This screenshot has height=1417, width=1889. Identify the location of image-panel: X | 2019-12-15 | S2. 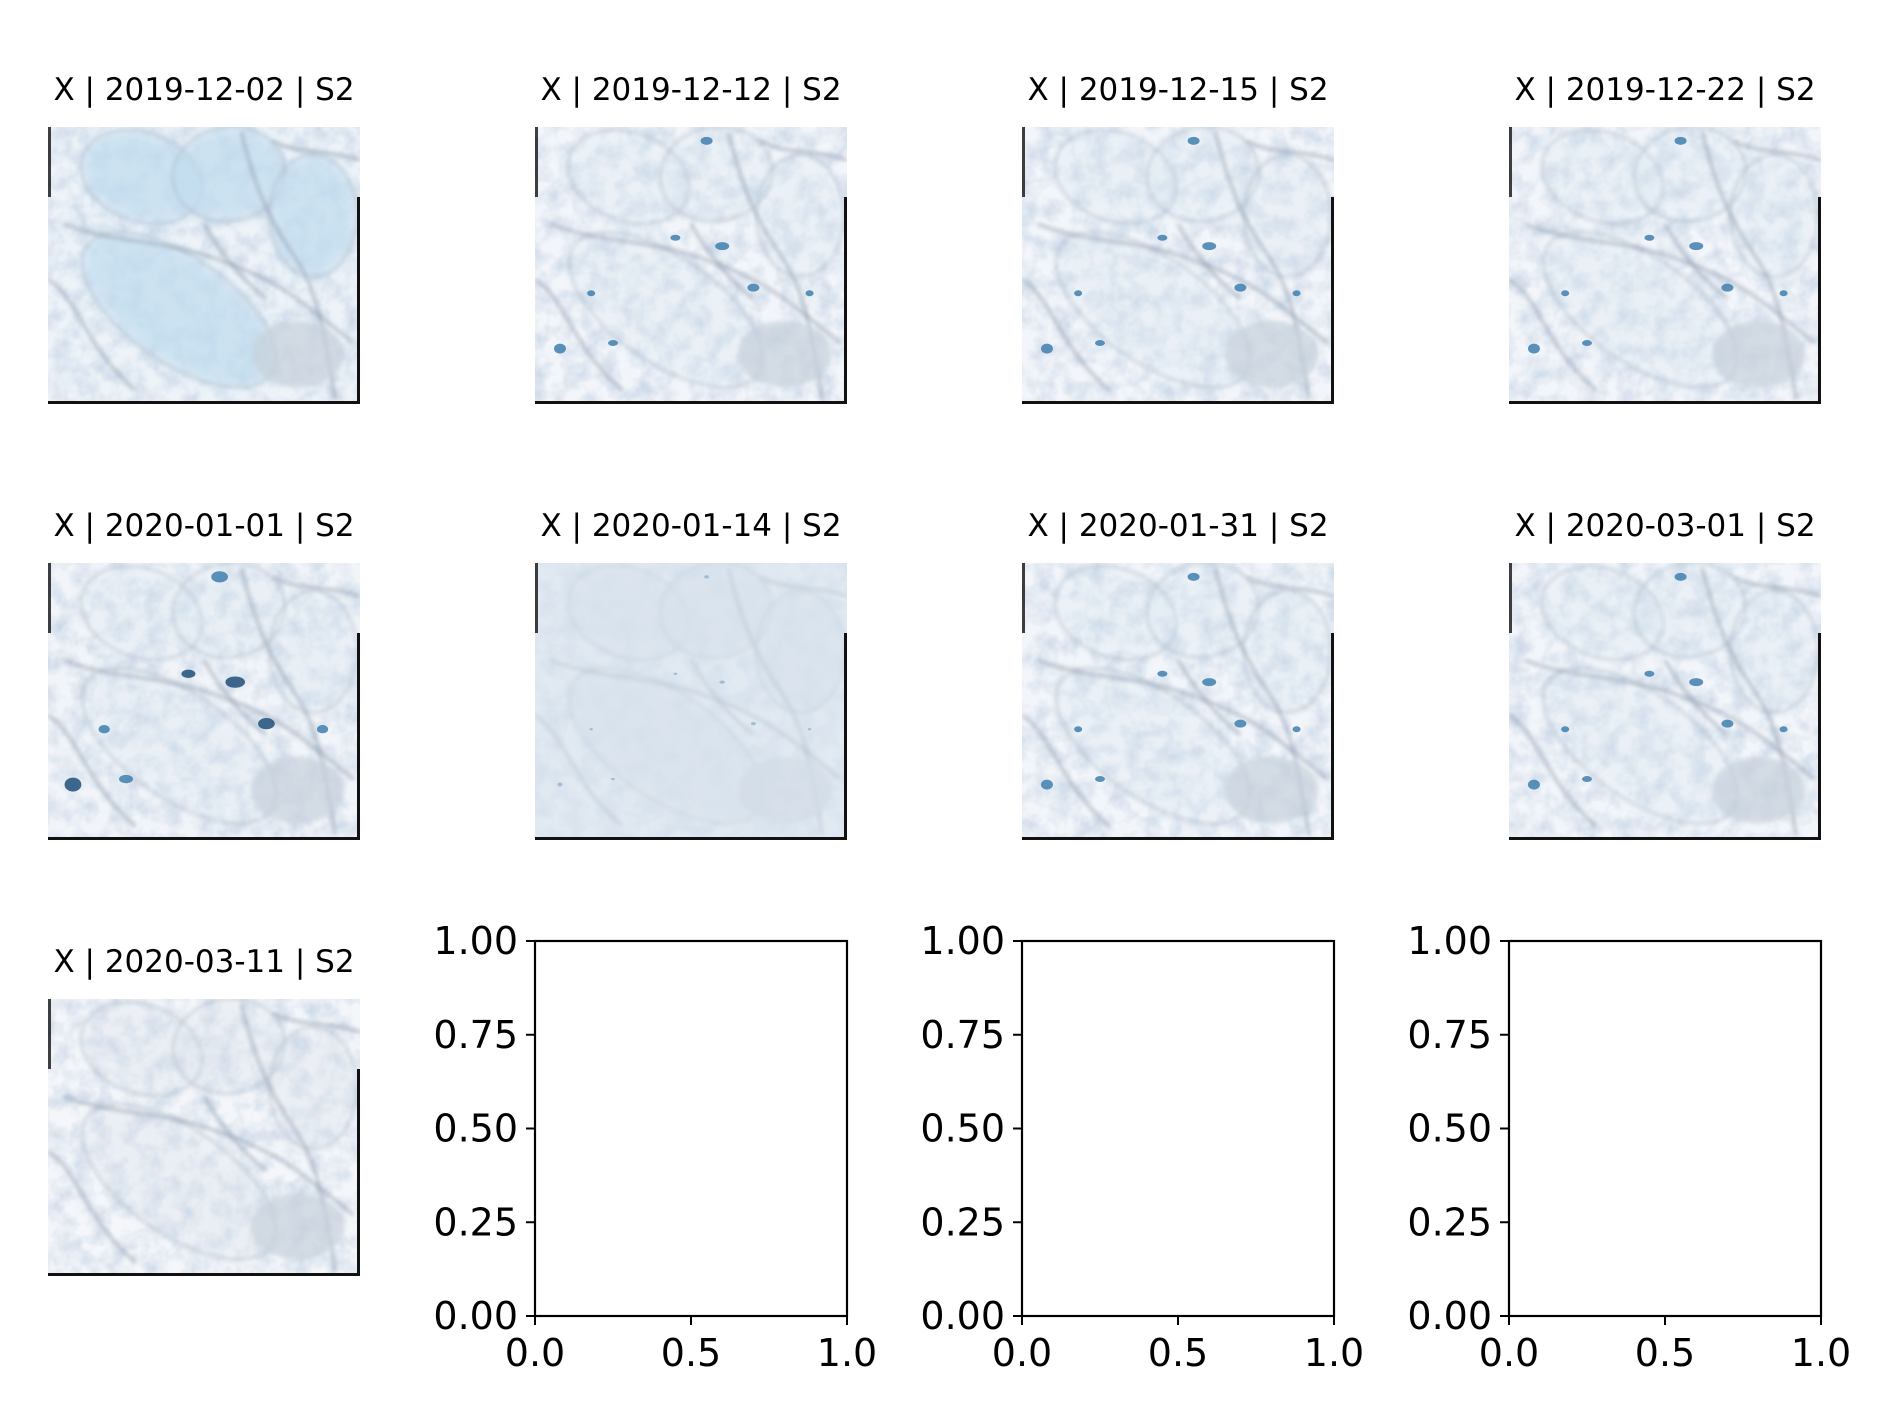
(1178, 238).